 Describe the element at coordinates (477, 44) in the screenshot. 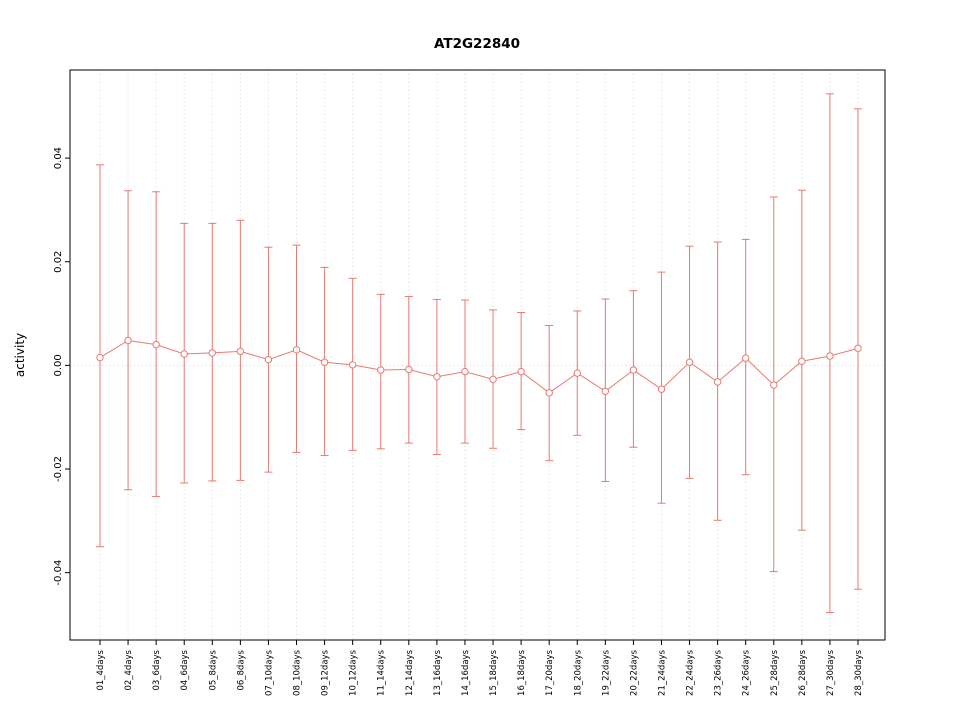

I see `chart-title: AT2G22840` at that location.